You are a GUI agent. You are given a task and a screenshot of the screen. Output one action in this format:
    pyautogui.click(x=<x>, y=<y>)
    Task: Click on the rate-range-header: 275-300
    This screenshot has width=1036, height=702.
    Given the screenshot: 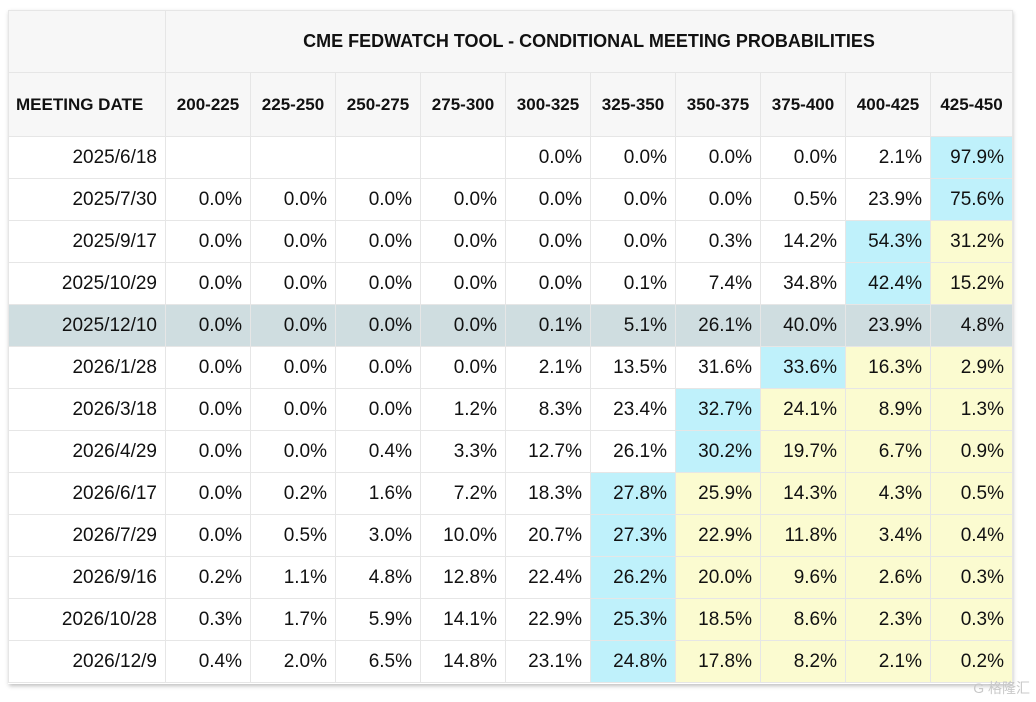 What is the action you would take?
    pyautogui.click(x=463, y=104)
    